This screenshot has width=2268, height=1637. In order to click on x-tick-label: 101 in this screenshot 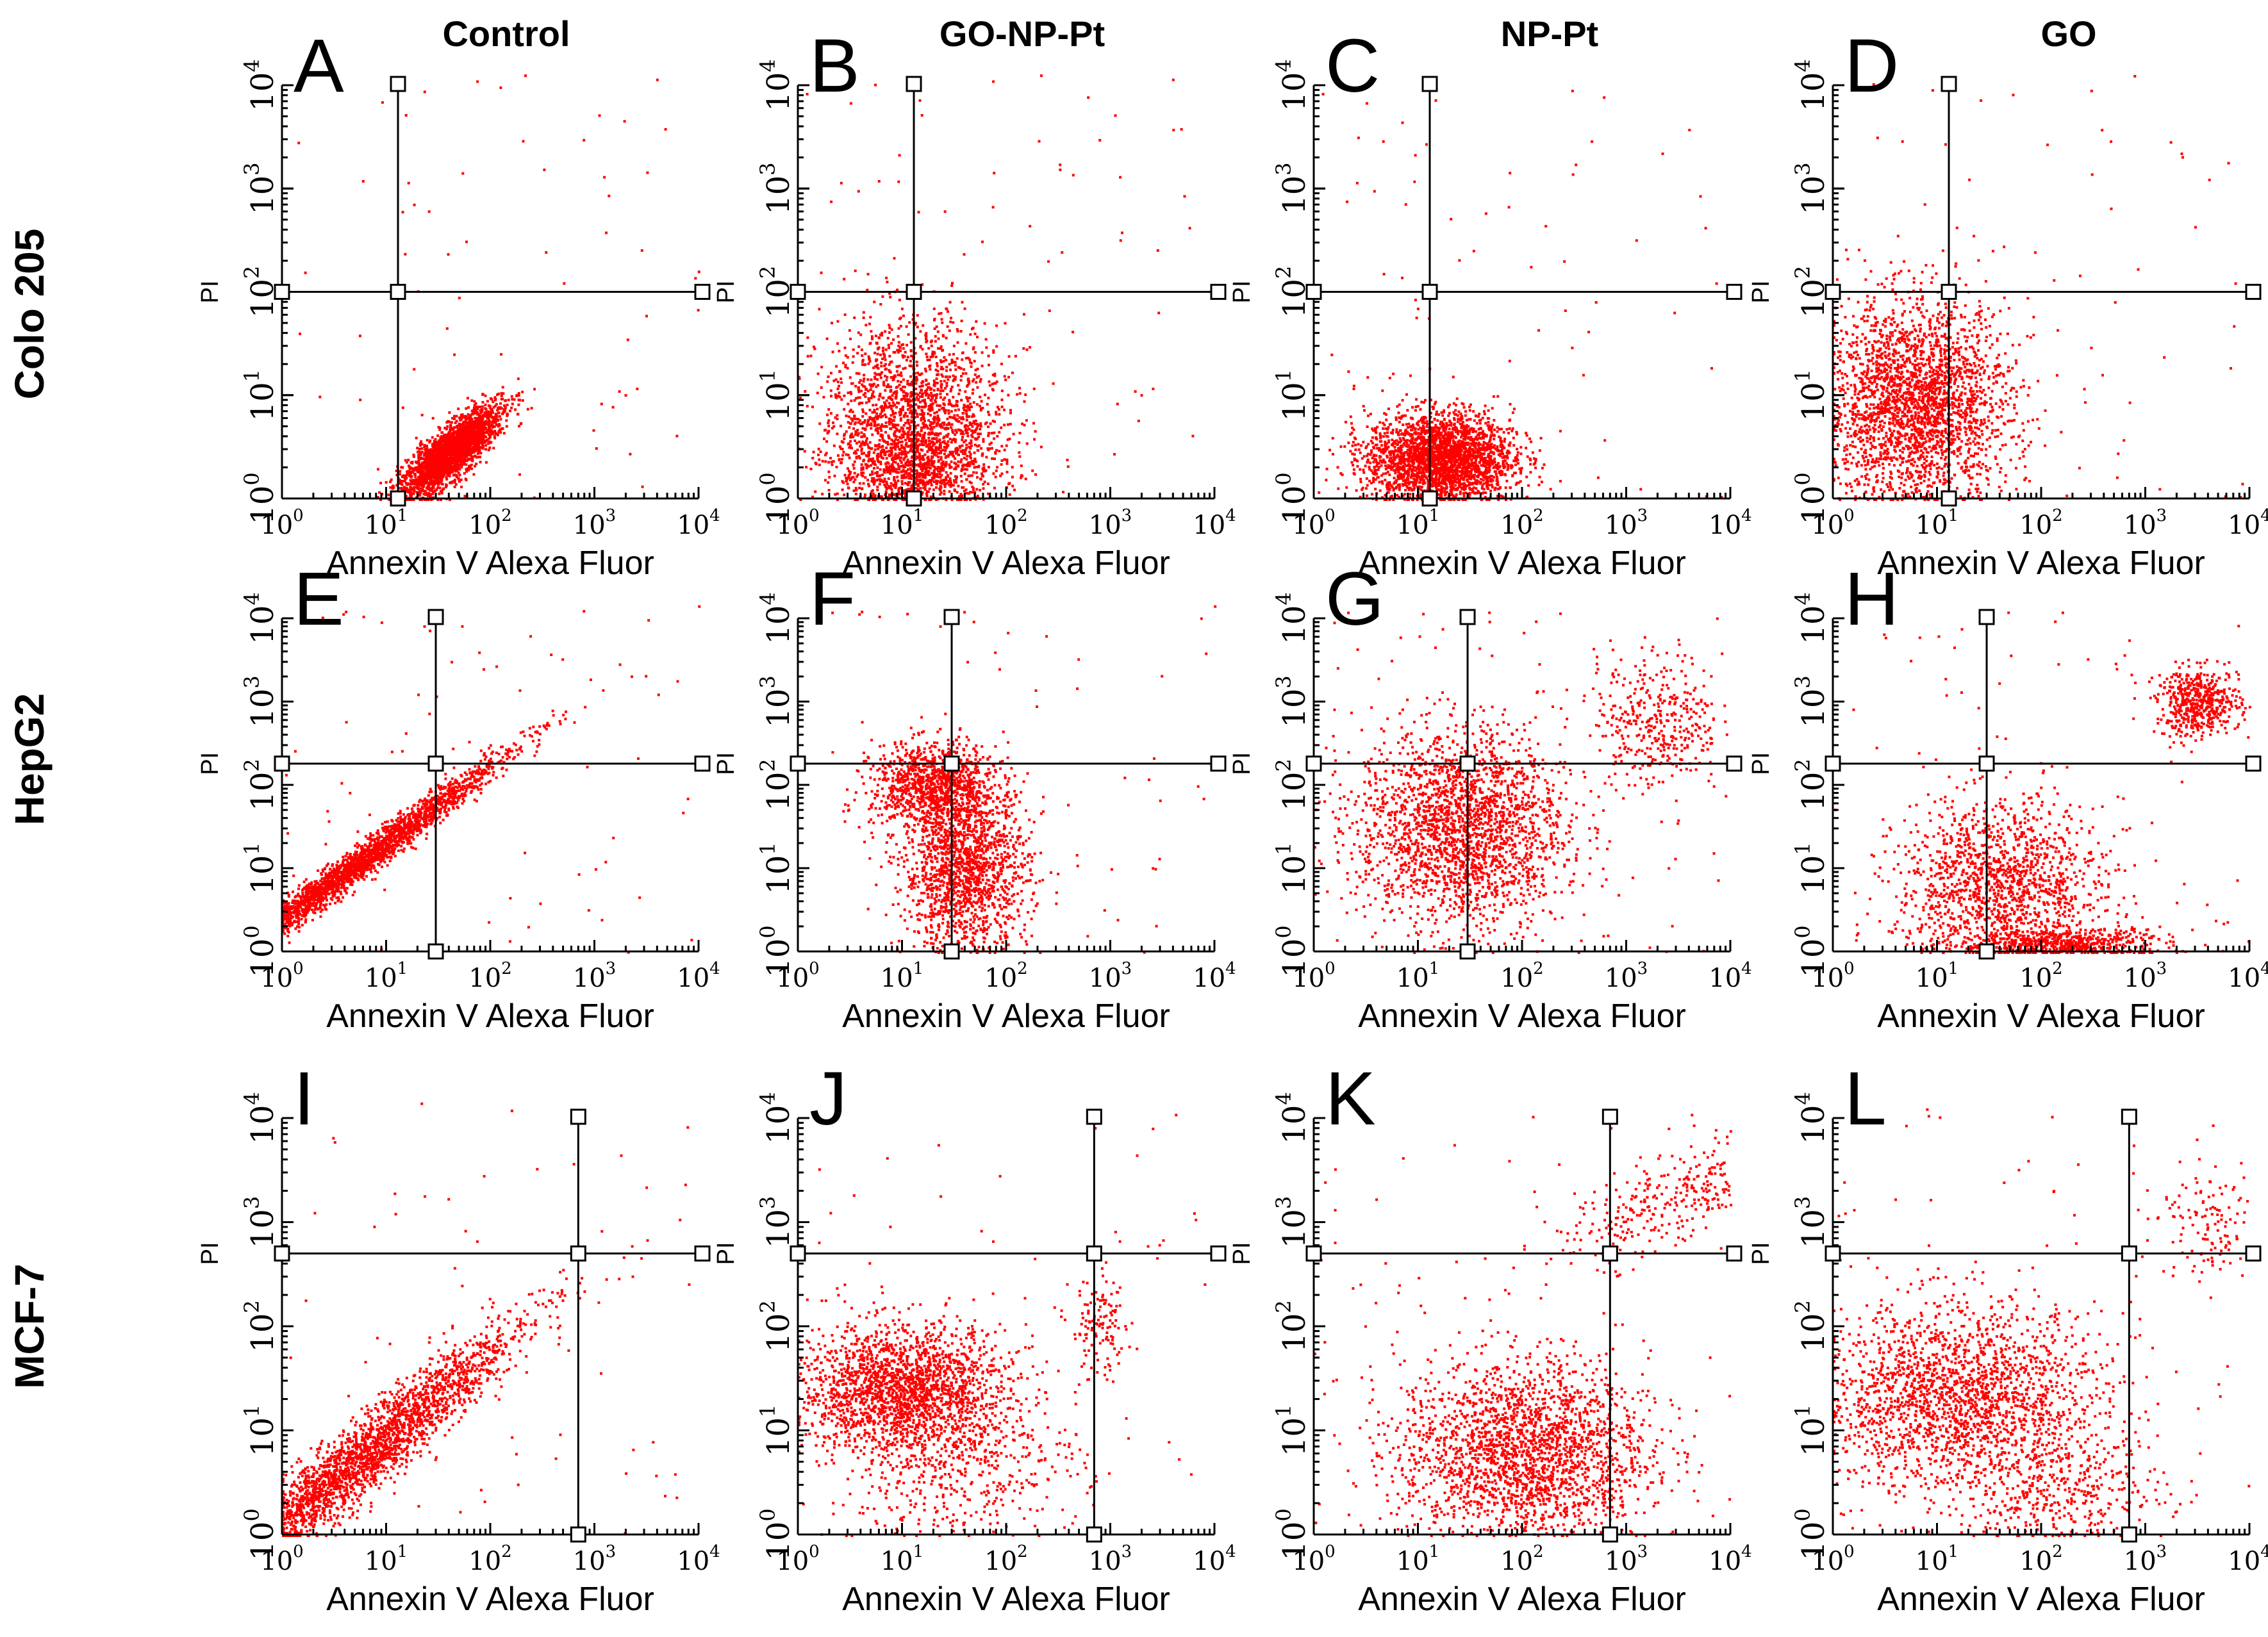, I will do `click(386, 523)`.